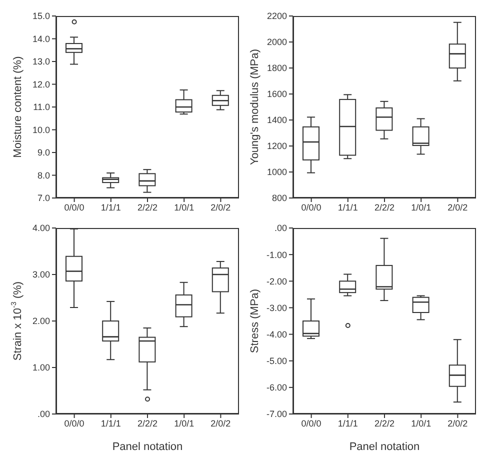 This screenshot has height=462, width=491. Describe the element at coordinates (279, 198) in the screenshot. I see `y-tick-label: 800` at that location.